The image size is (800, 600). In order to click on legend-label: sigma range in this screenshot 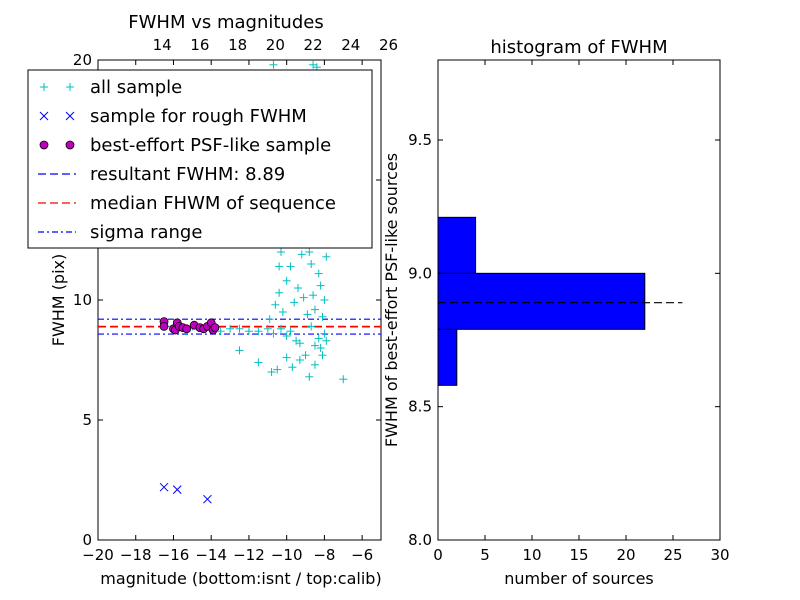, I will do `click(146, 232)`.